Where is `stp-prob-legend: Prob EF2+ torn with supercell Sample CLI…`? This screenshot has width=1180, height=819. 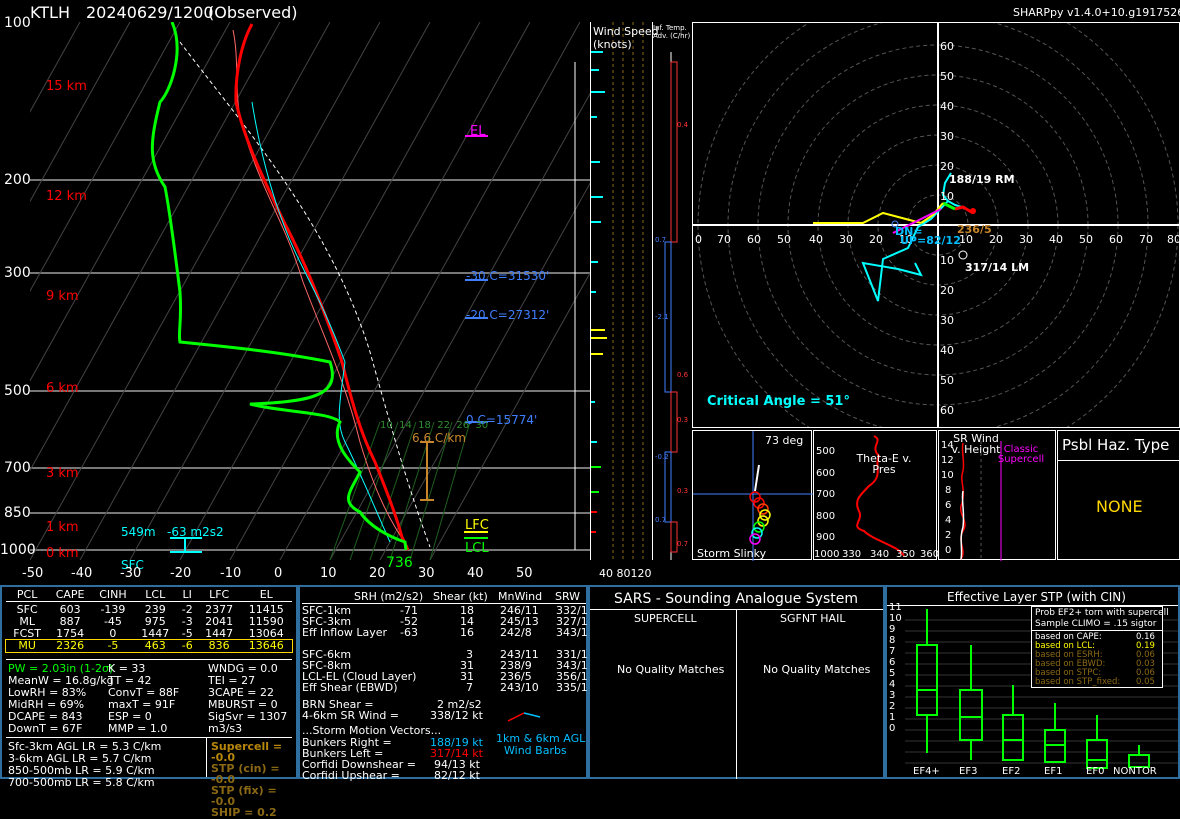
stp-prob-legend: Prob EF2+ torn with supercell Sample CLI… is located at coordinates (1100, 647).